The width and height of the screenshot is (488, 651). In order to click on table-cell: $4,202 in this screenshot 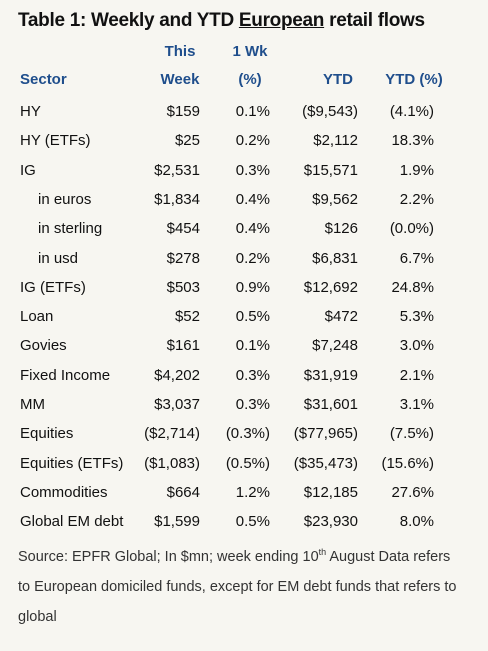, I will do `click(177, 375)`.